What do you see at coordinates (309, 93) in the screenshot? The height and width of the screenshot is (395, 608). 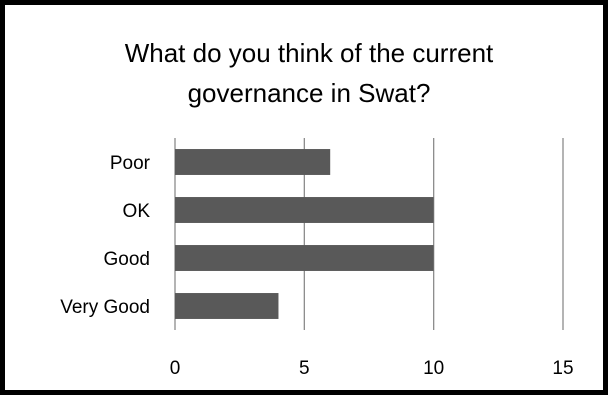 I see `chart-title-line-2: governance in Swat?` at bounding box center [309, 93].